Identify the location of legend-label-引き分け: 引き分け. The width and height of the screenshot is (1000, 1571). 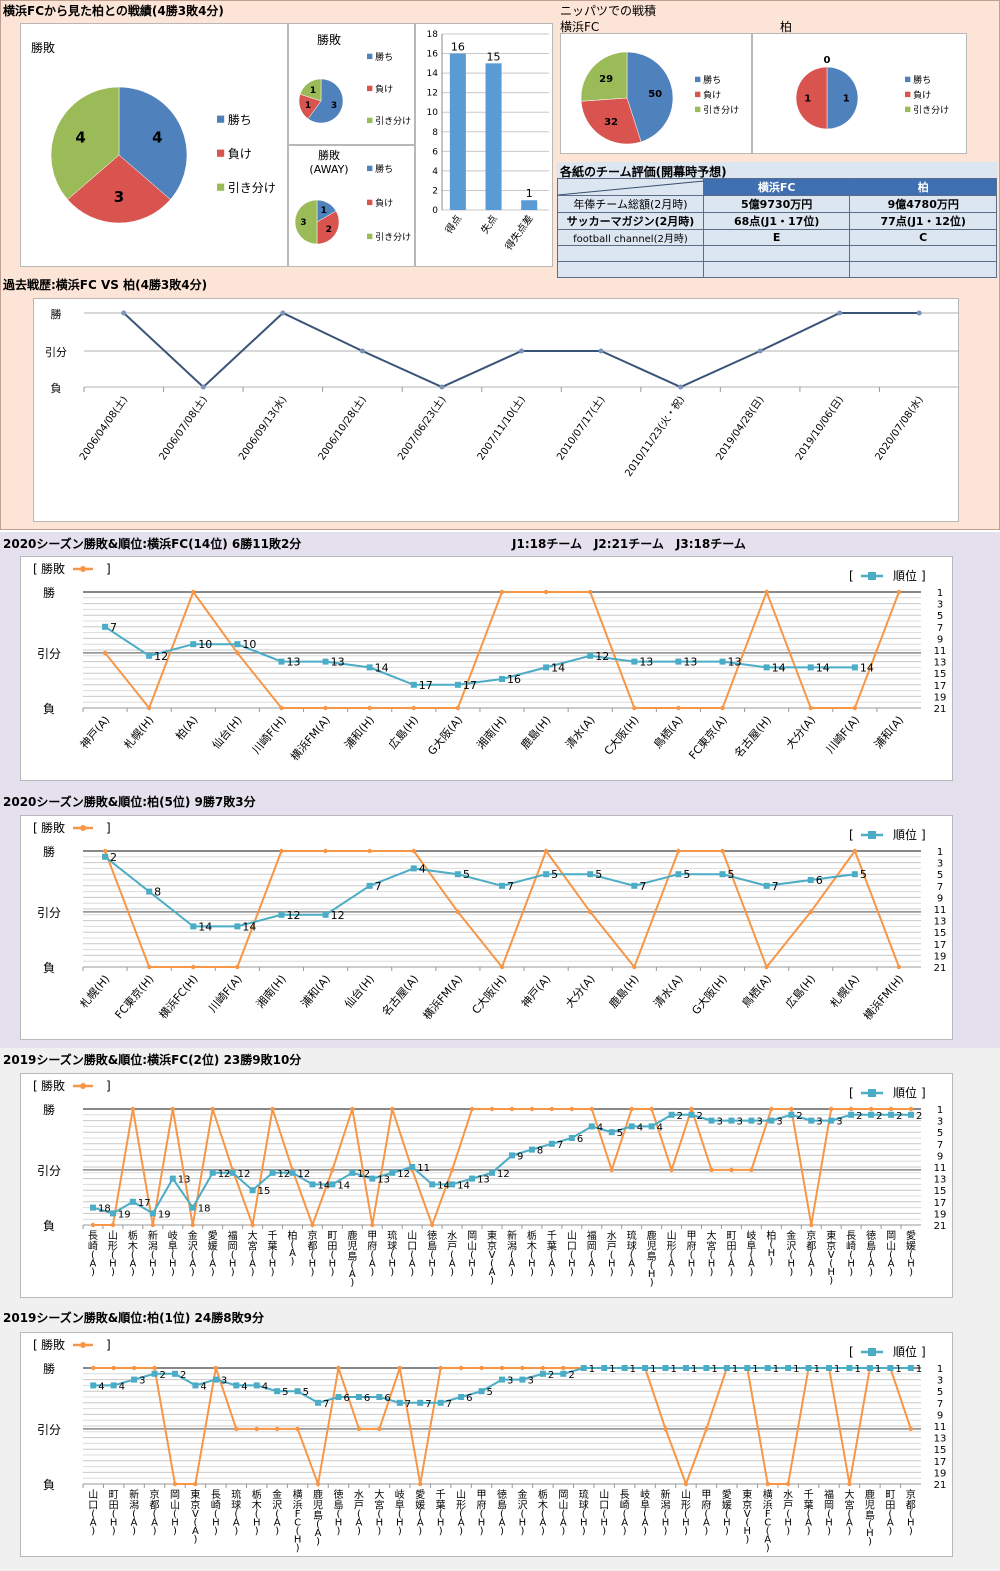
(252, 188).